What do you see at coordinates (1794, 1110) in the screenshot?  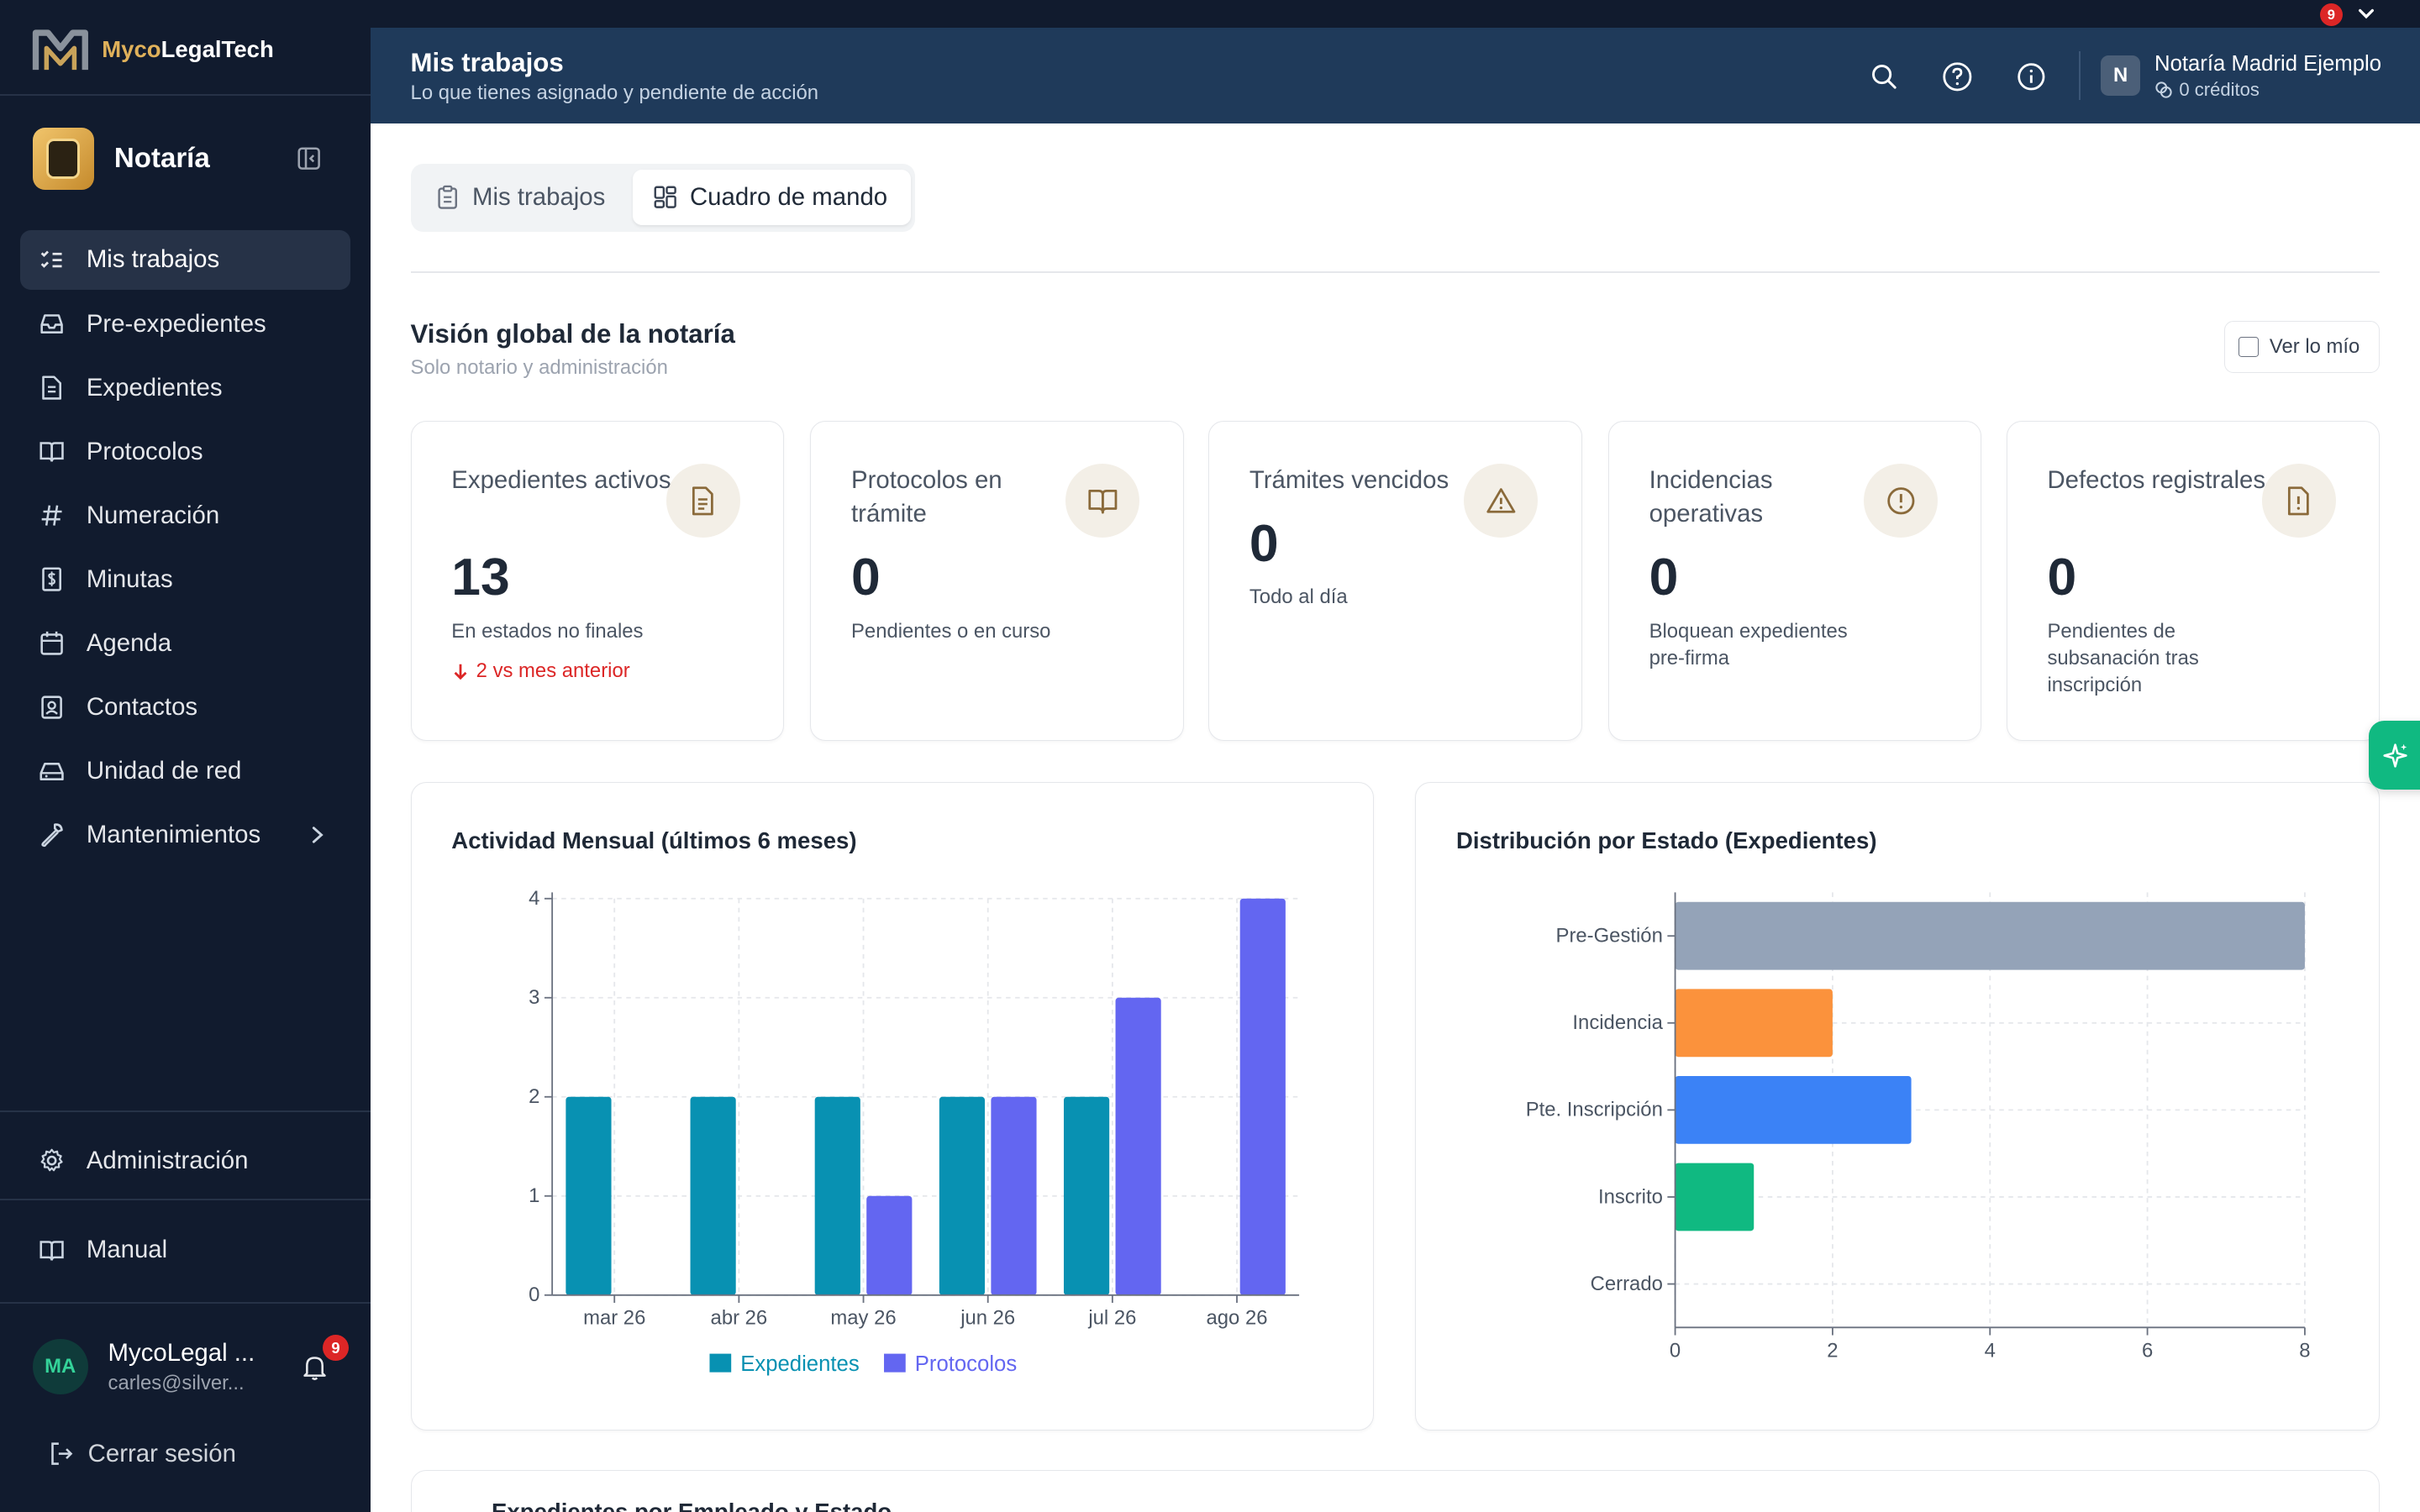 I see `bar-pte-inscripci-n` at bounding box center [1794, 1110].